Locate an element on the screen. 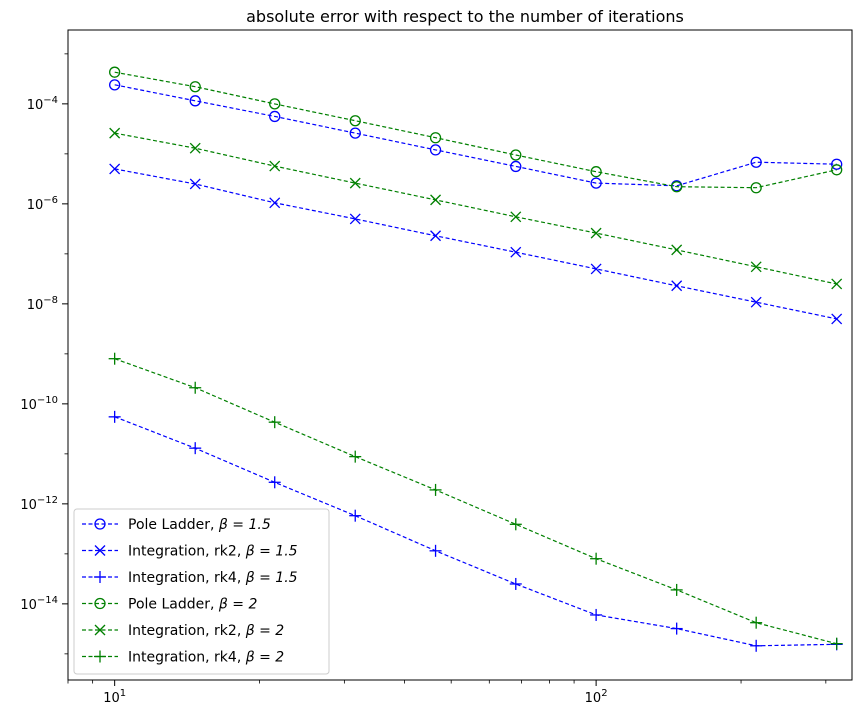 The image size is (853, 704). legend-label: Integration, rk2, β = 2 is located at coordinates (206, 631).